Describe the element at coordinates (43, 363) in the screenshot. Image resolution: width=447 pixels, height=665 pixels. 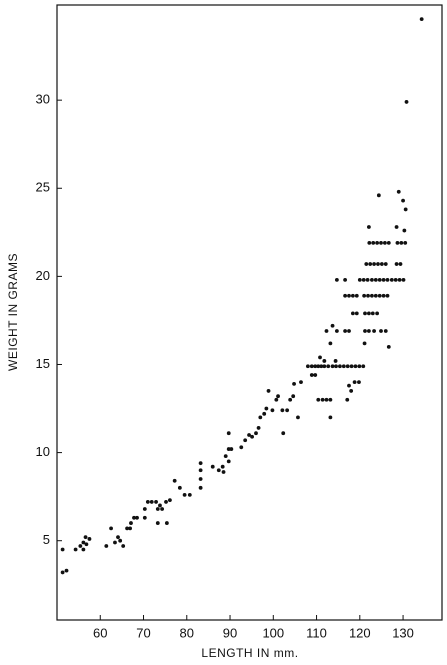
I see `y-tick-label: 15` at that location.